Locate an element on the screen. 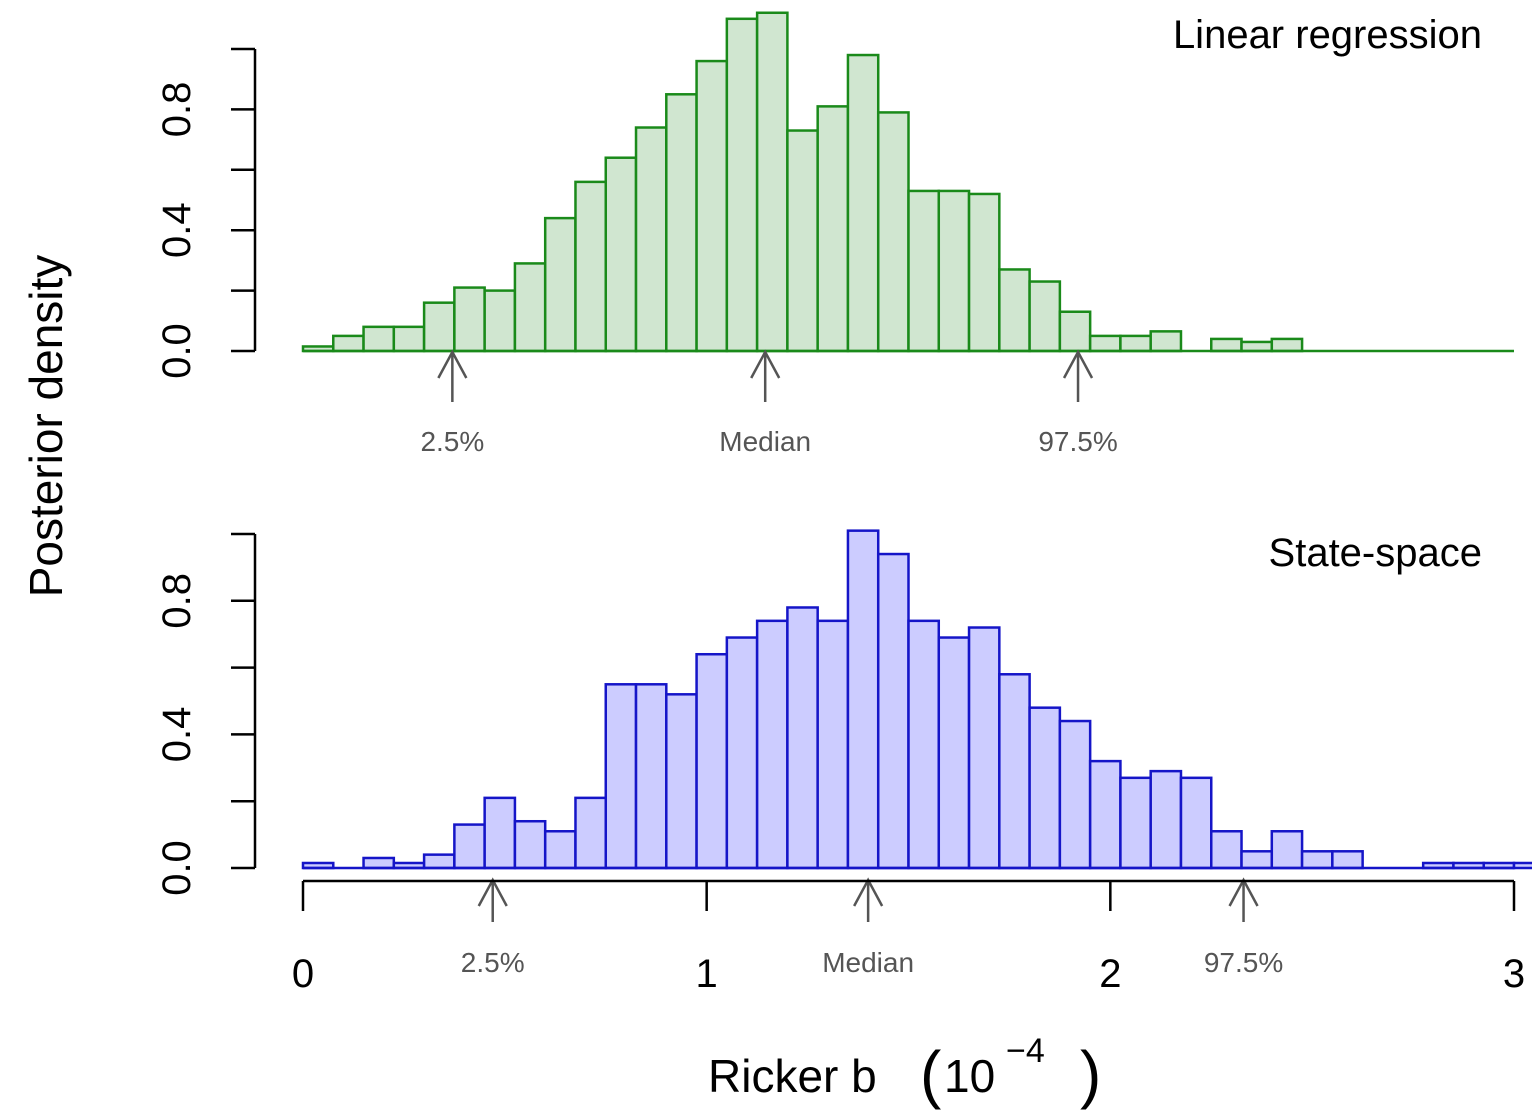 Image resolution: width=1532 pixels, height=1111 pixels. x-axis-title-base: 10 is located at coordinates (969, 1076).